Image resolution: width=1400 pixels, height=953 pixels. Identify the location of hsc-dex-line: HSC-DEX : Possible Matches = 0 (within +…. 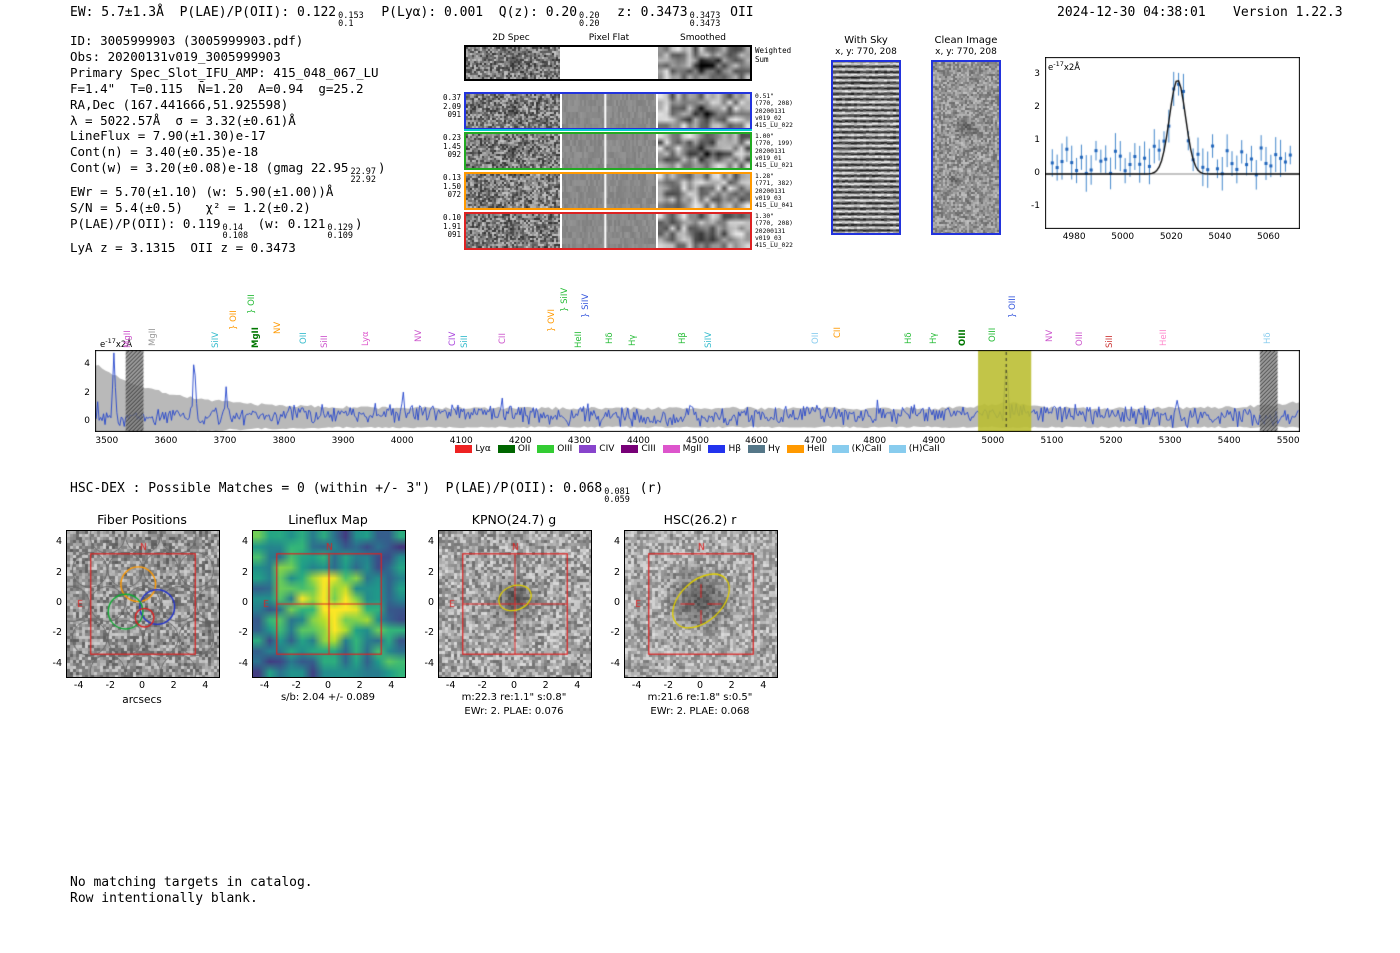
(367, 493).